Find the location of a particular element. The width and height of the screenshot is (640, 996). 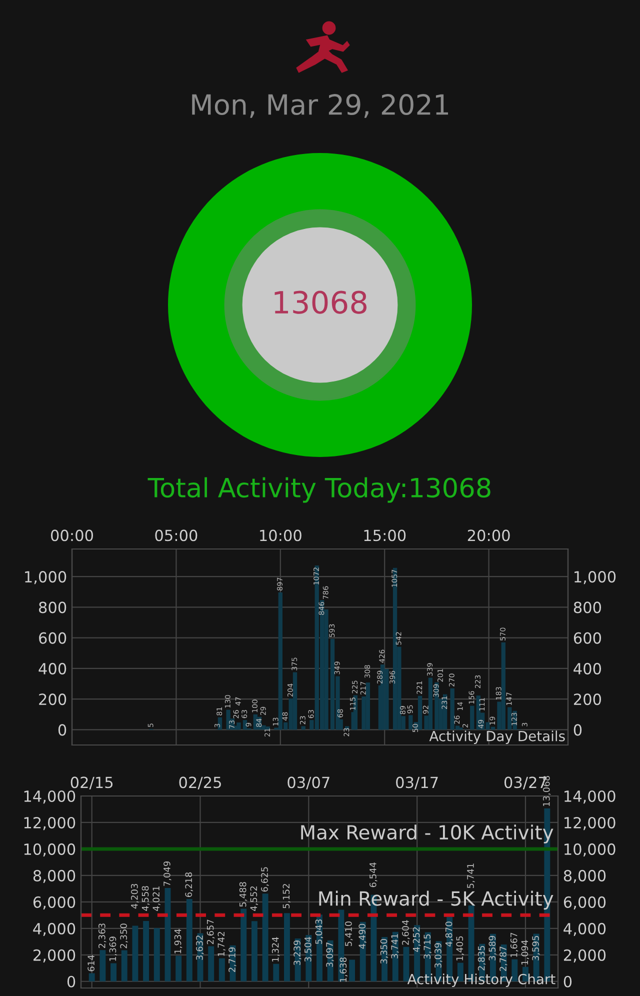

data-label: 6,625 is located at coordinates (265, 879).